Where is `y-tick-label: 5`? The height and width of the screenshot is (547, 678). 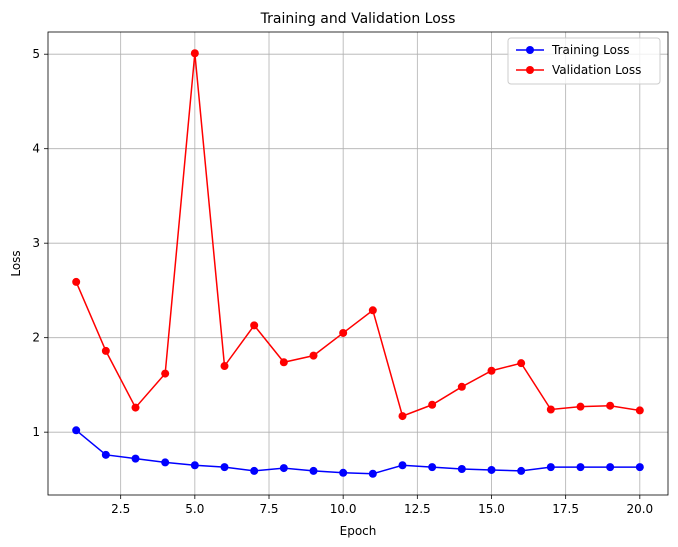
y-tick-label: 5 is located at coordinates (36, 54).